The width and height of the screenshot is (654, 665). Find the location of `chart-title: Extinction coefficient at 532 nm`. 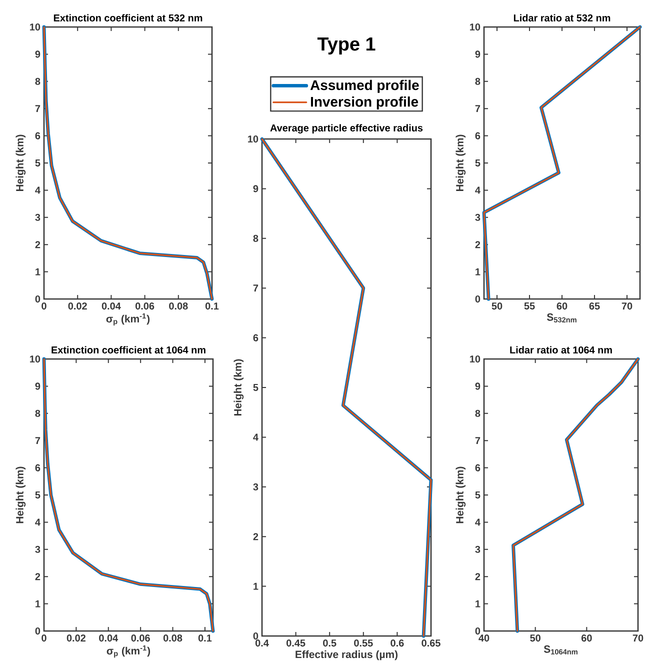

chart-title: Extinction coefficient at 532 nm is located at coordinates (128, 18).